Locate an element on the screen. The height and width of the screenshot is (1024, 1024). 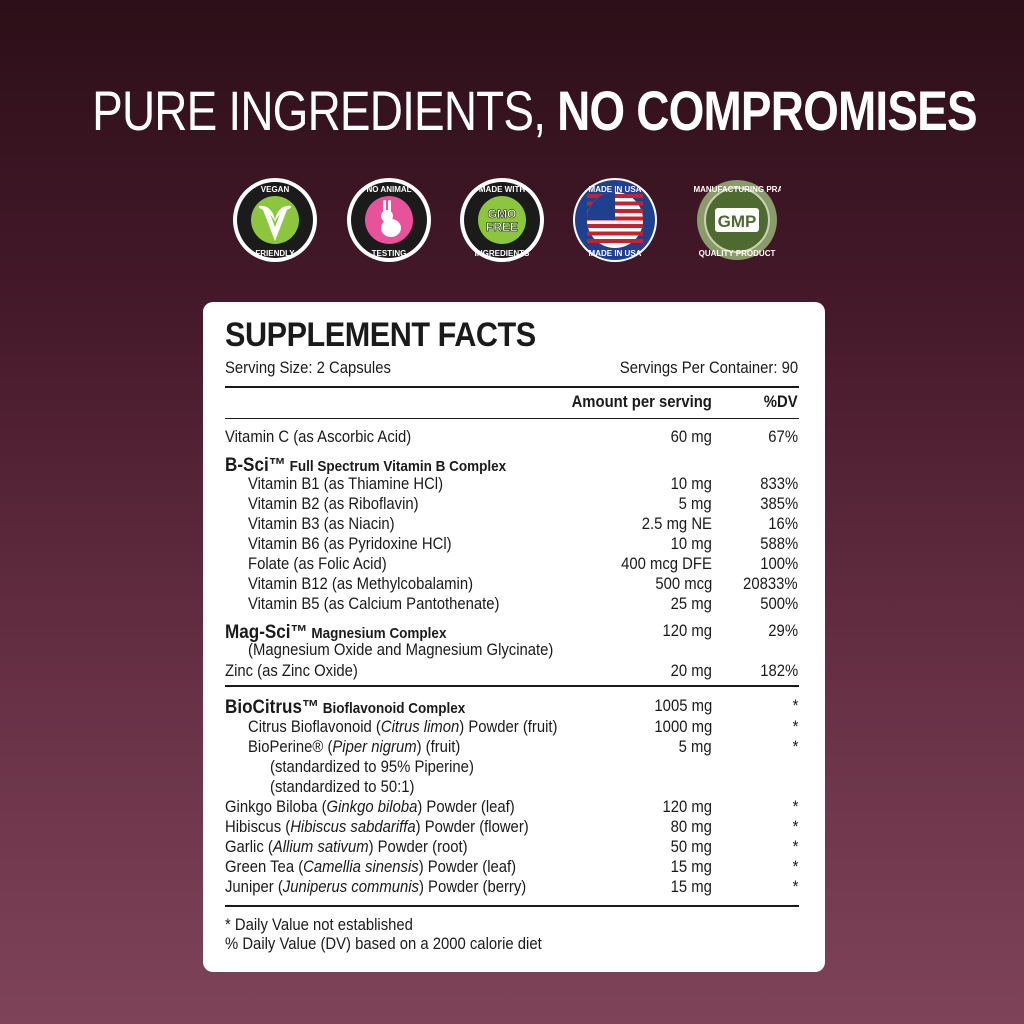
daily-value: 67% is located at coordinates (783, 437).